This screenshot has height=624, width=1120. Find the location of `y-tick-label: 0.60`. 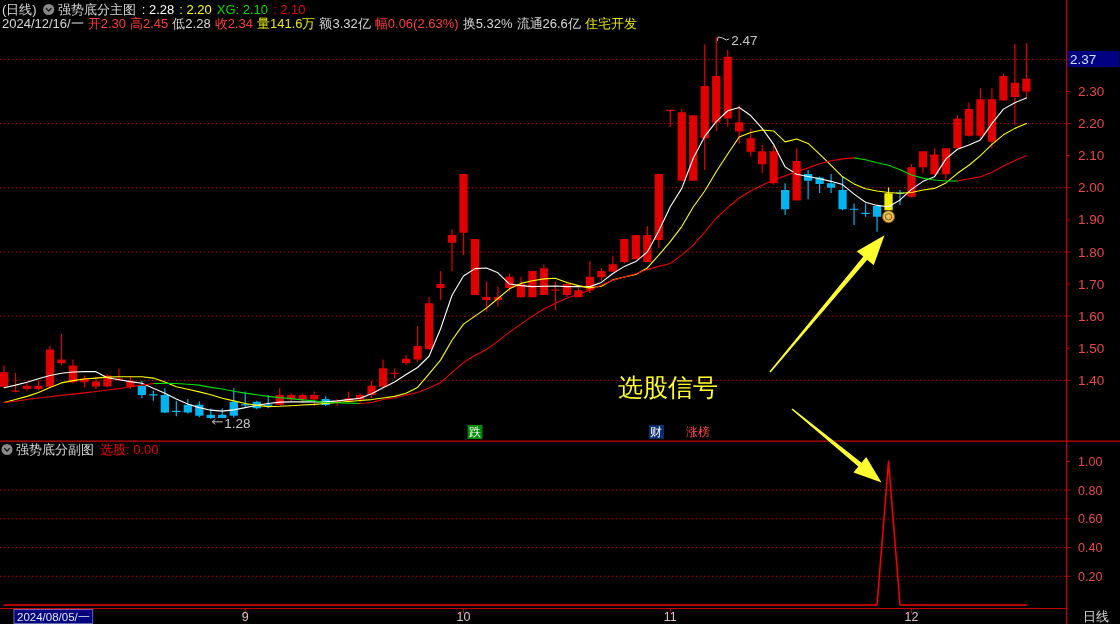

y-tick-label: 0.60 is located at coordinates (1090, 519).